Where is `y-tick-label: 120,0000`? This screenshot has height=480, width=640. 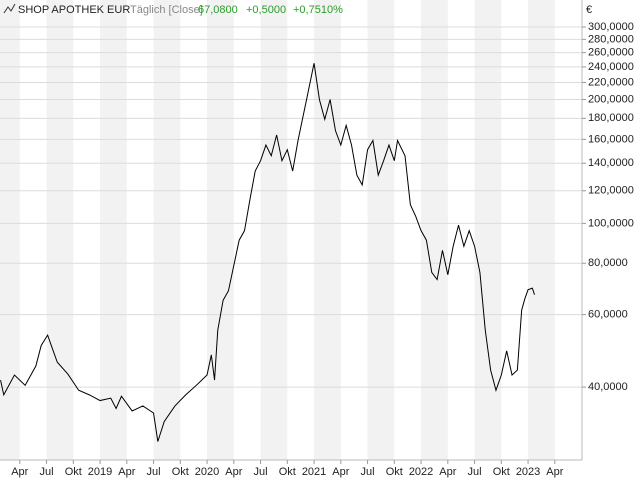 y-tick-label: 120,0000 is located at coordinates (611, 191).